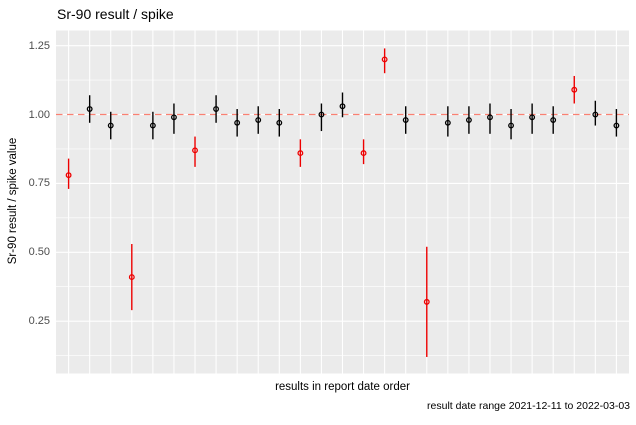  I want to click on y-tick-label: 0.50, so click(39, 252).